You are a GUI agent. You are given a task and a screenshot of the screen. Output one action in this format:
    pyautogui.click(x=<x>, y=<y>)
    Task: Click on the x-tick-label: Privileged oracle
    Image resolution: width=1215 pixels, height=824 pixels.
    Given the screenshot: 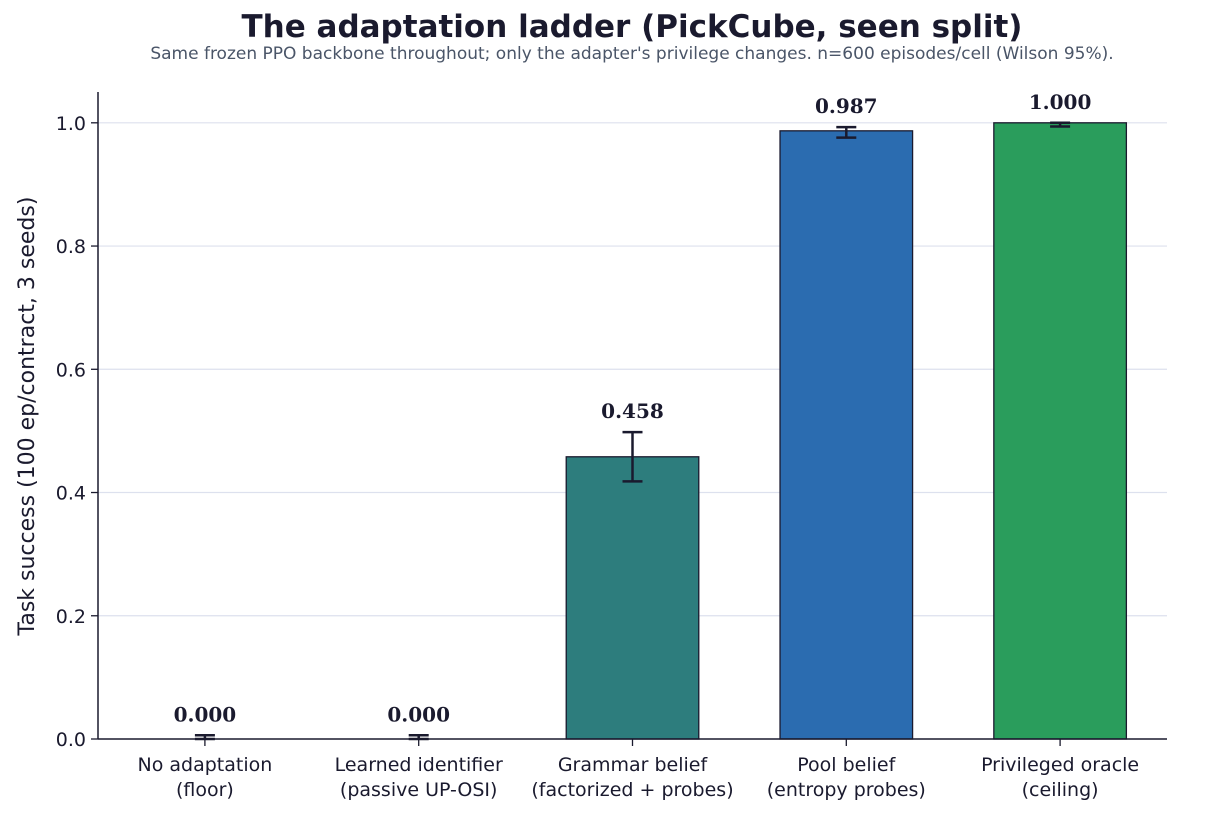 What is the action you would take?
    pyautogui.click(x=1060, y=765)
    